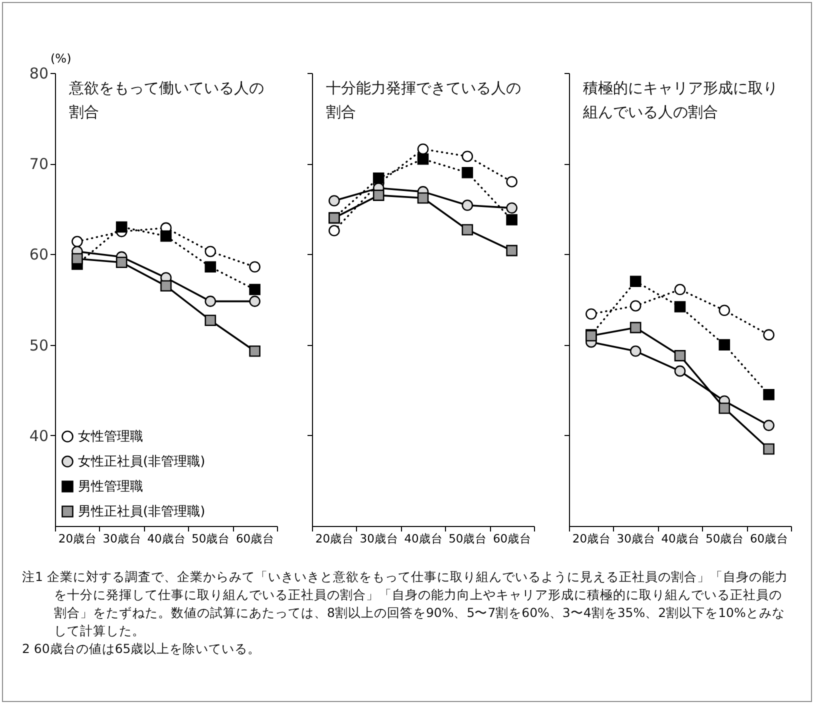 This screenshot has width=816, height=706. What do you see at coordinates (142, 649) in the screenshot?
I see `text: 2 60歳台の値は65歳以上を除いている。` at bounding box center [142, 649].